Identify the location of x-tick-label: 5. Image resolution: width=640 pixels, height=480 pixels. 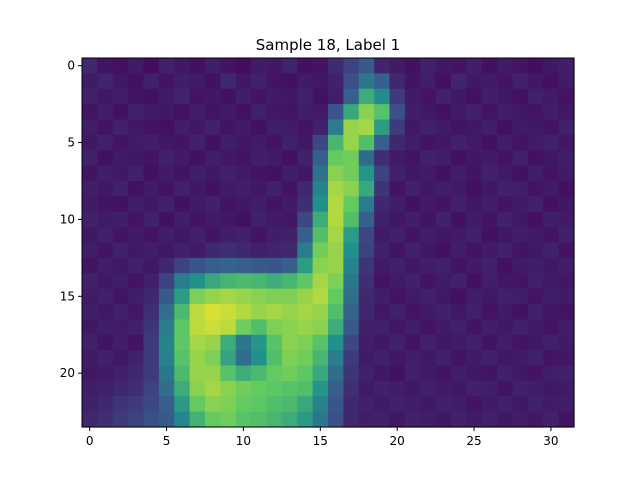
(167, 441).